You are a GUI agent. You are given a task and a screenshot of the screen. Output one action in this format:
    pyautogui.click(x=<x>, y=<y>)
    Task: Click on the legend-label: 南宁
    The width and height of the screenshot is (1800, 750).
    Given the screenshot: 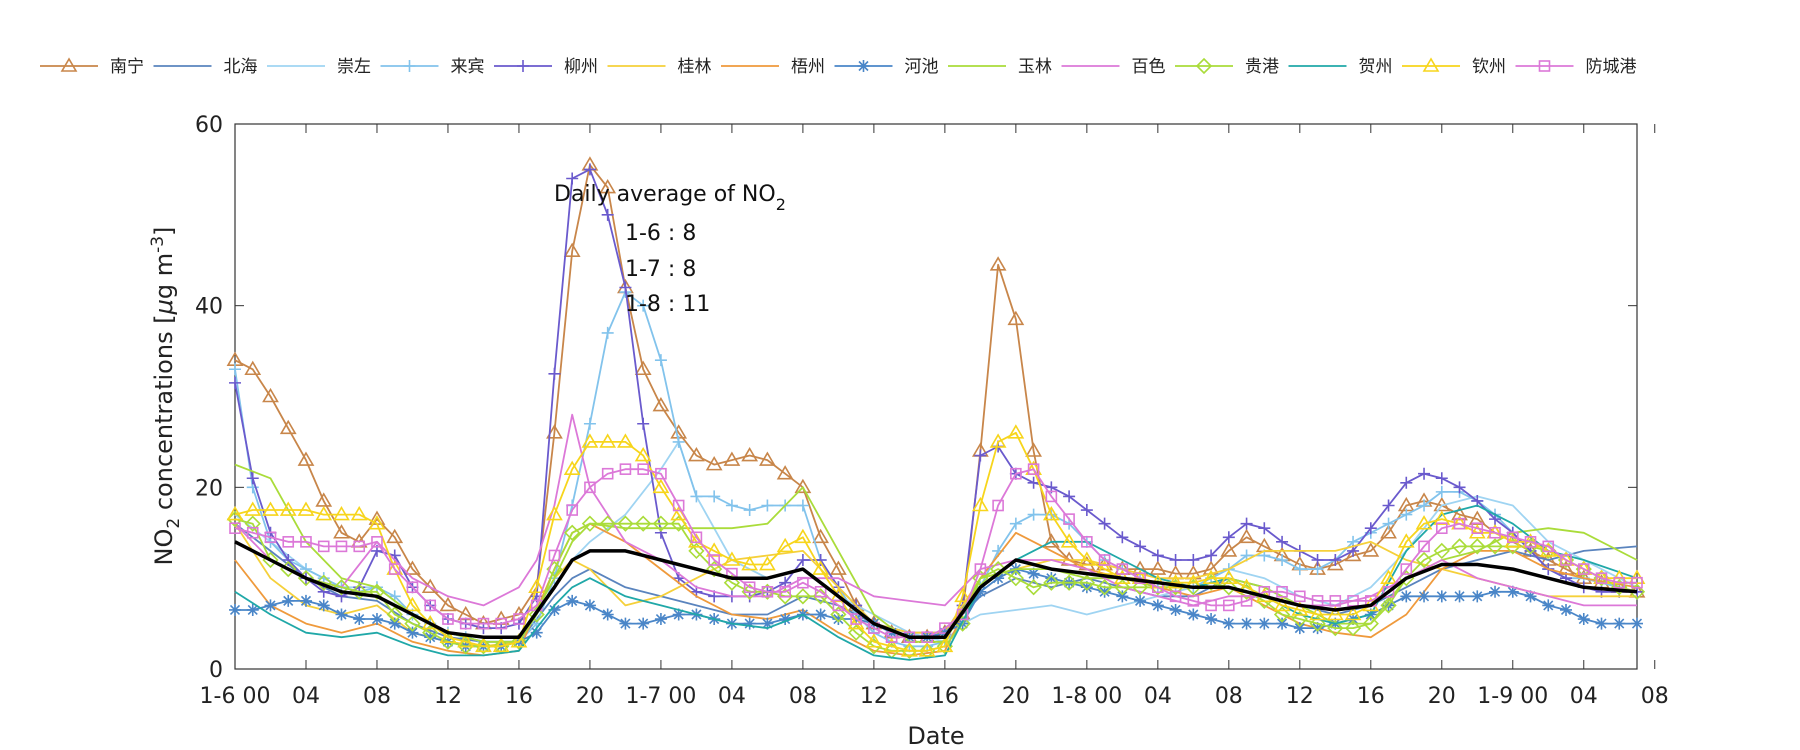 What is the action you would take?
    pyautogui.click(x=127, y=67)
    